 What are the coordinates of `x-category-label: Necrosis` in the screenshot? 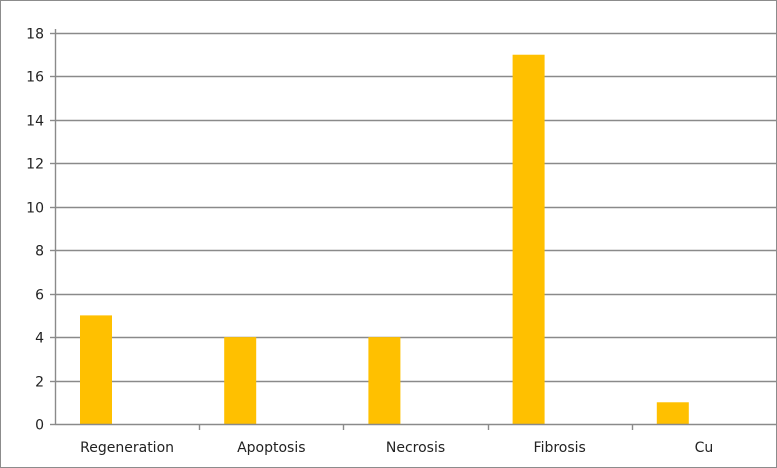 It's located at (415, 448).